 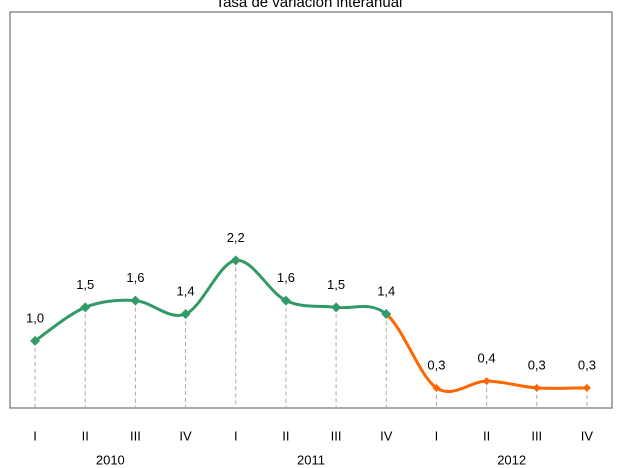 What do you see at coordinates (309, 5) in the screenshot?
I see `chart-title: Tasa de variación interanual` at bounding box center [309, 5].